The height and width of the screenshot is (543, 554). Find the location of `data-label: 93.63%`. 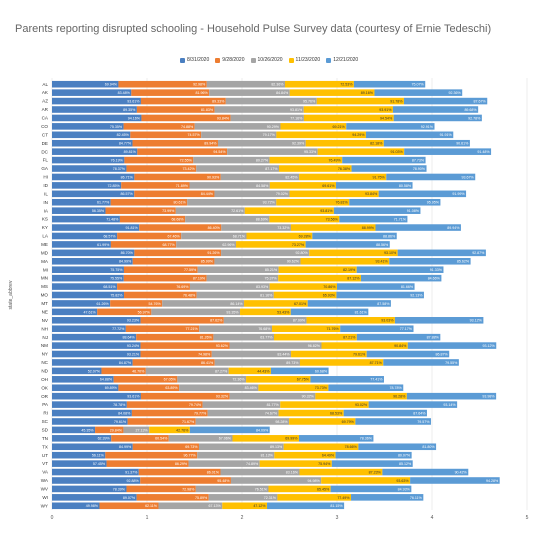

data-label: 93.63% is located at coordinates (402, 481).